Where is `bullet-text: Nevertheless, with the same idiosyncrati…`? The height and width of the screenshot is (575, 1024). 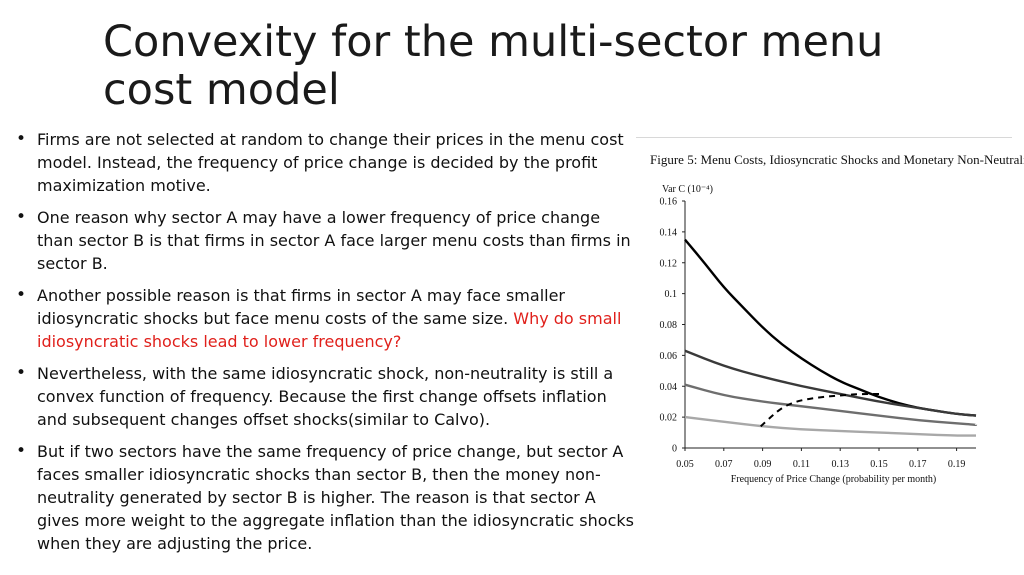
bullet-text: Nevertheless, with the same idiosyncrati… is located at coordinates (325, 396).